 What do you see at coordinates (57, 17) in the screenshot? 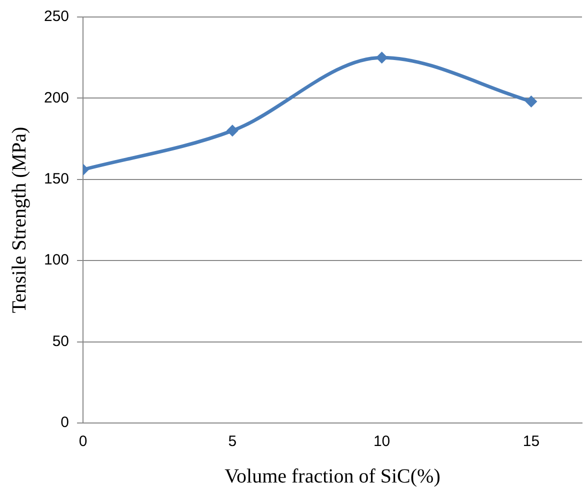
I see `y-tick-label: 250` at bounding box center [57, 17].